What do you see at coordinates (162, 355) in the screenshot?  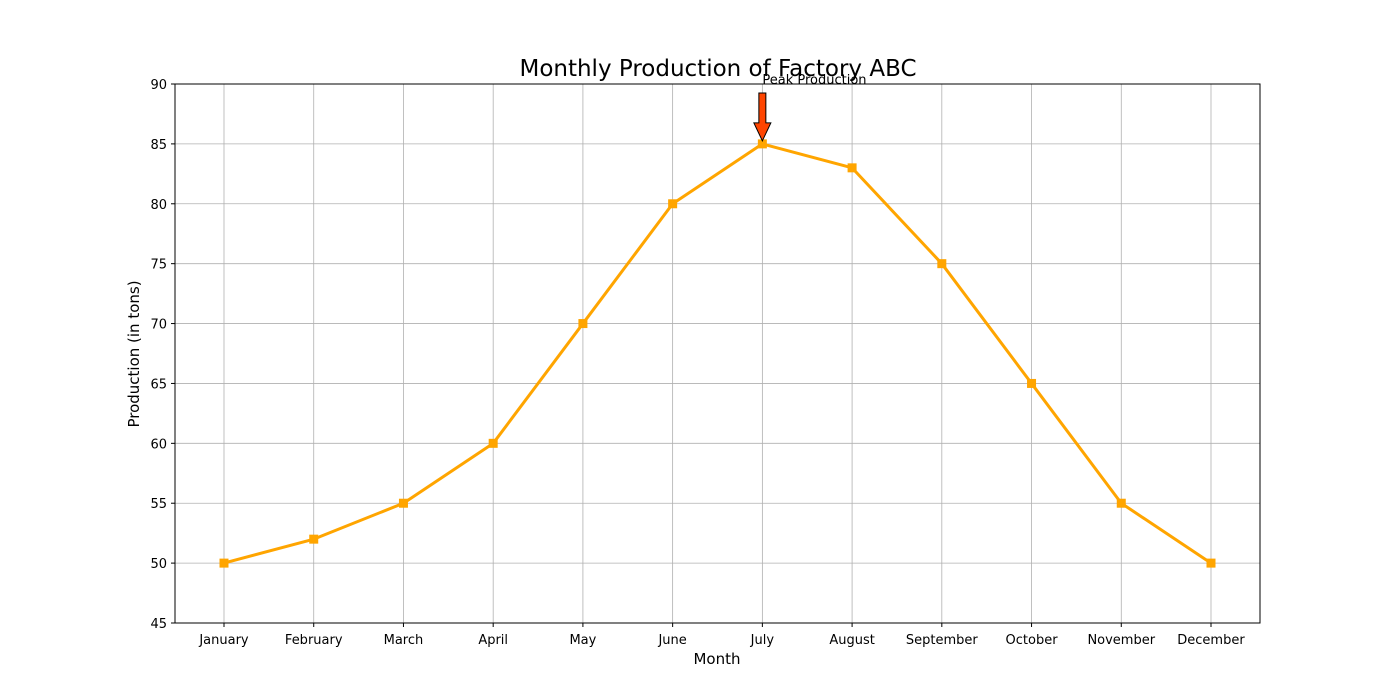 I see `y-axis-ticks: 45 50 55 60 65 70 75 80 85 90` at bounding box center [162, 355].